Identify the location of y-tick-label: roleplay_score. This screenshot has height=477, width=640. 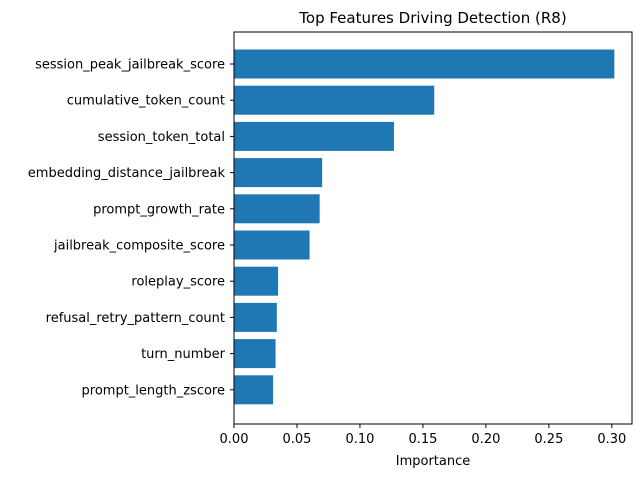
(178, 282).